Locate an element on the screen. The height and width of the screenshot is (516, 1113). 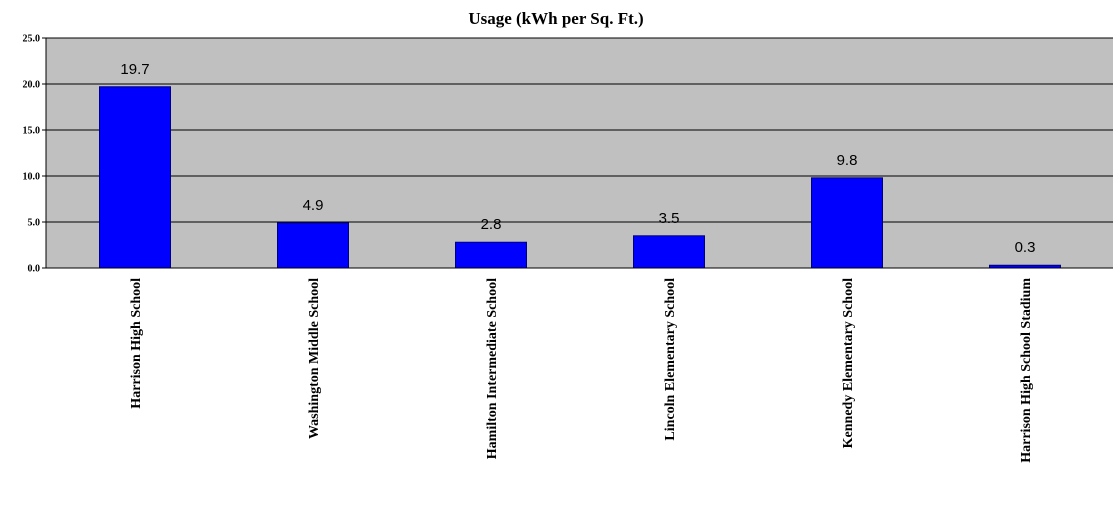
data-label: 19.7 is located at coordinates (134, 69).